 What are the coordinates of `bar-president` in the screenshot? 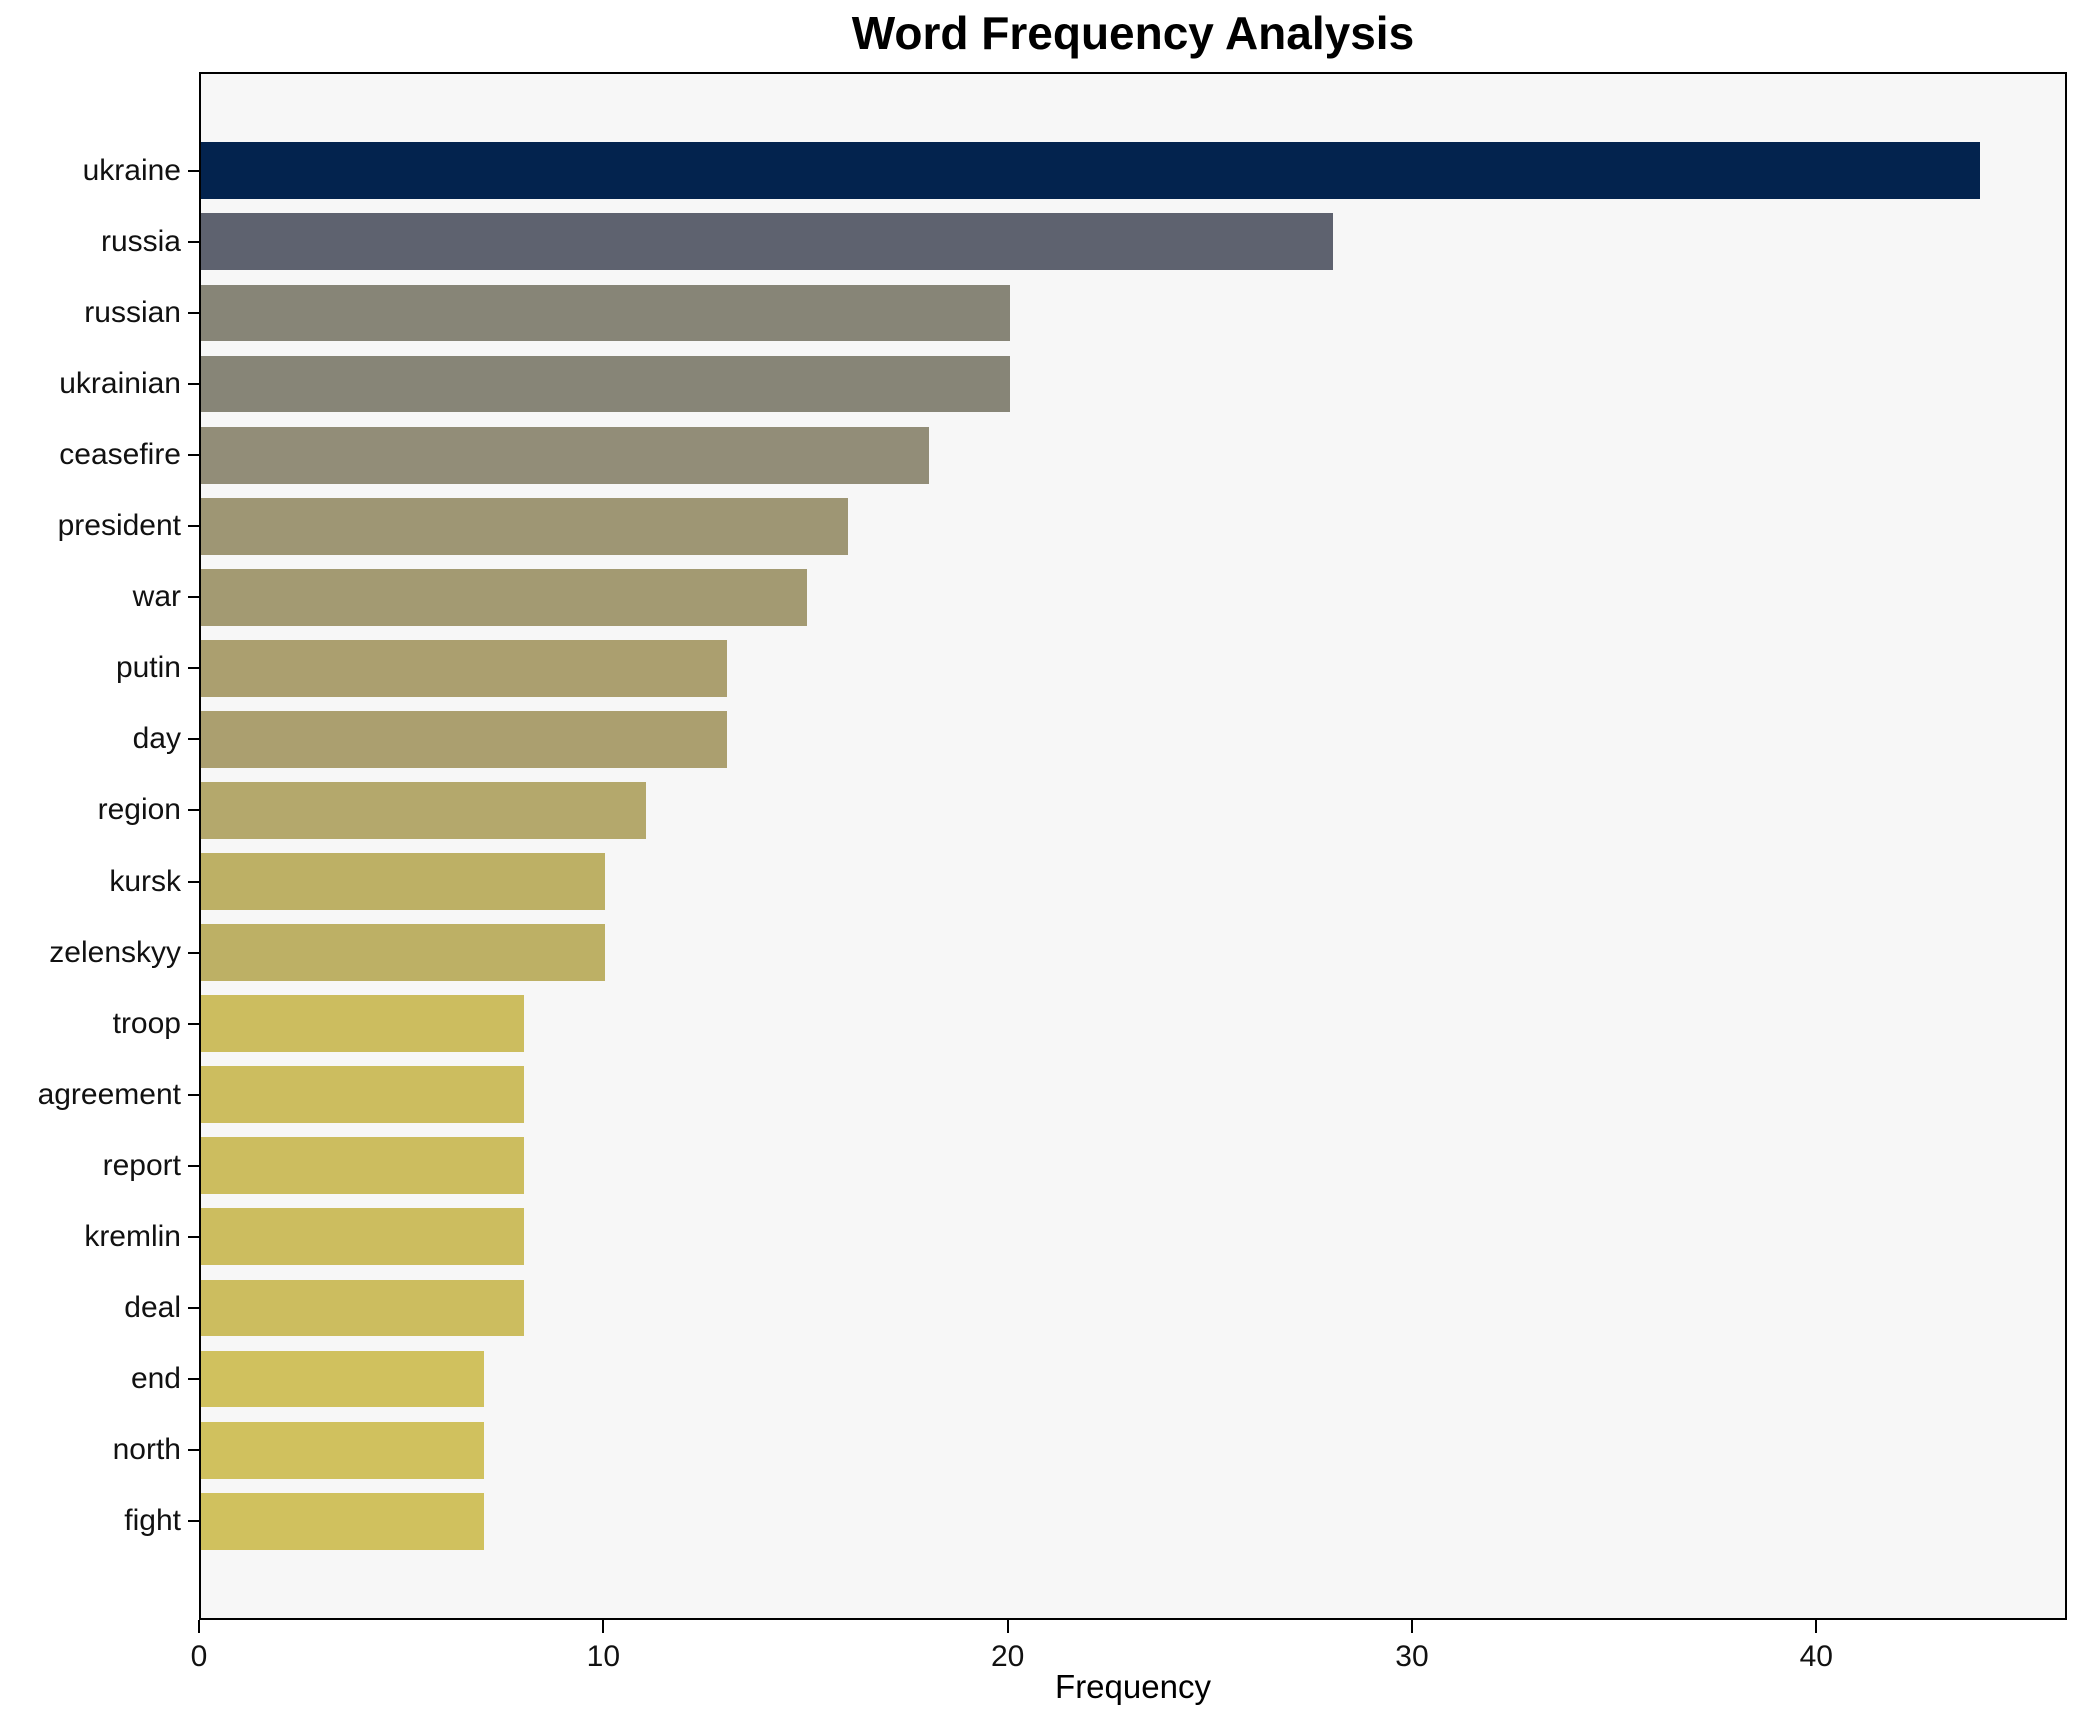 It's located at (524, 526).